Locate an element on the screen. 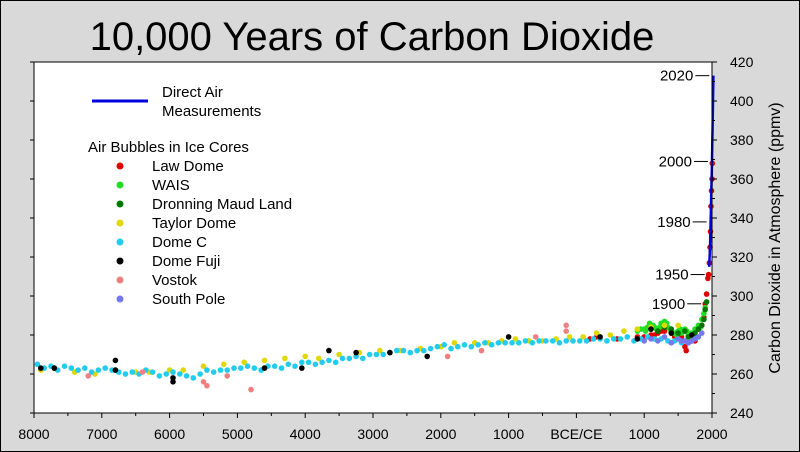  y-tick-label: 280 is located at coordinates (742, 335).